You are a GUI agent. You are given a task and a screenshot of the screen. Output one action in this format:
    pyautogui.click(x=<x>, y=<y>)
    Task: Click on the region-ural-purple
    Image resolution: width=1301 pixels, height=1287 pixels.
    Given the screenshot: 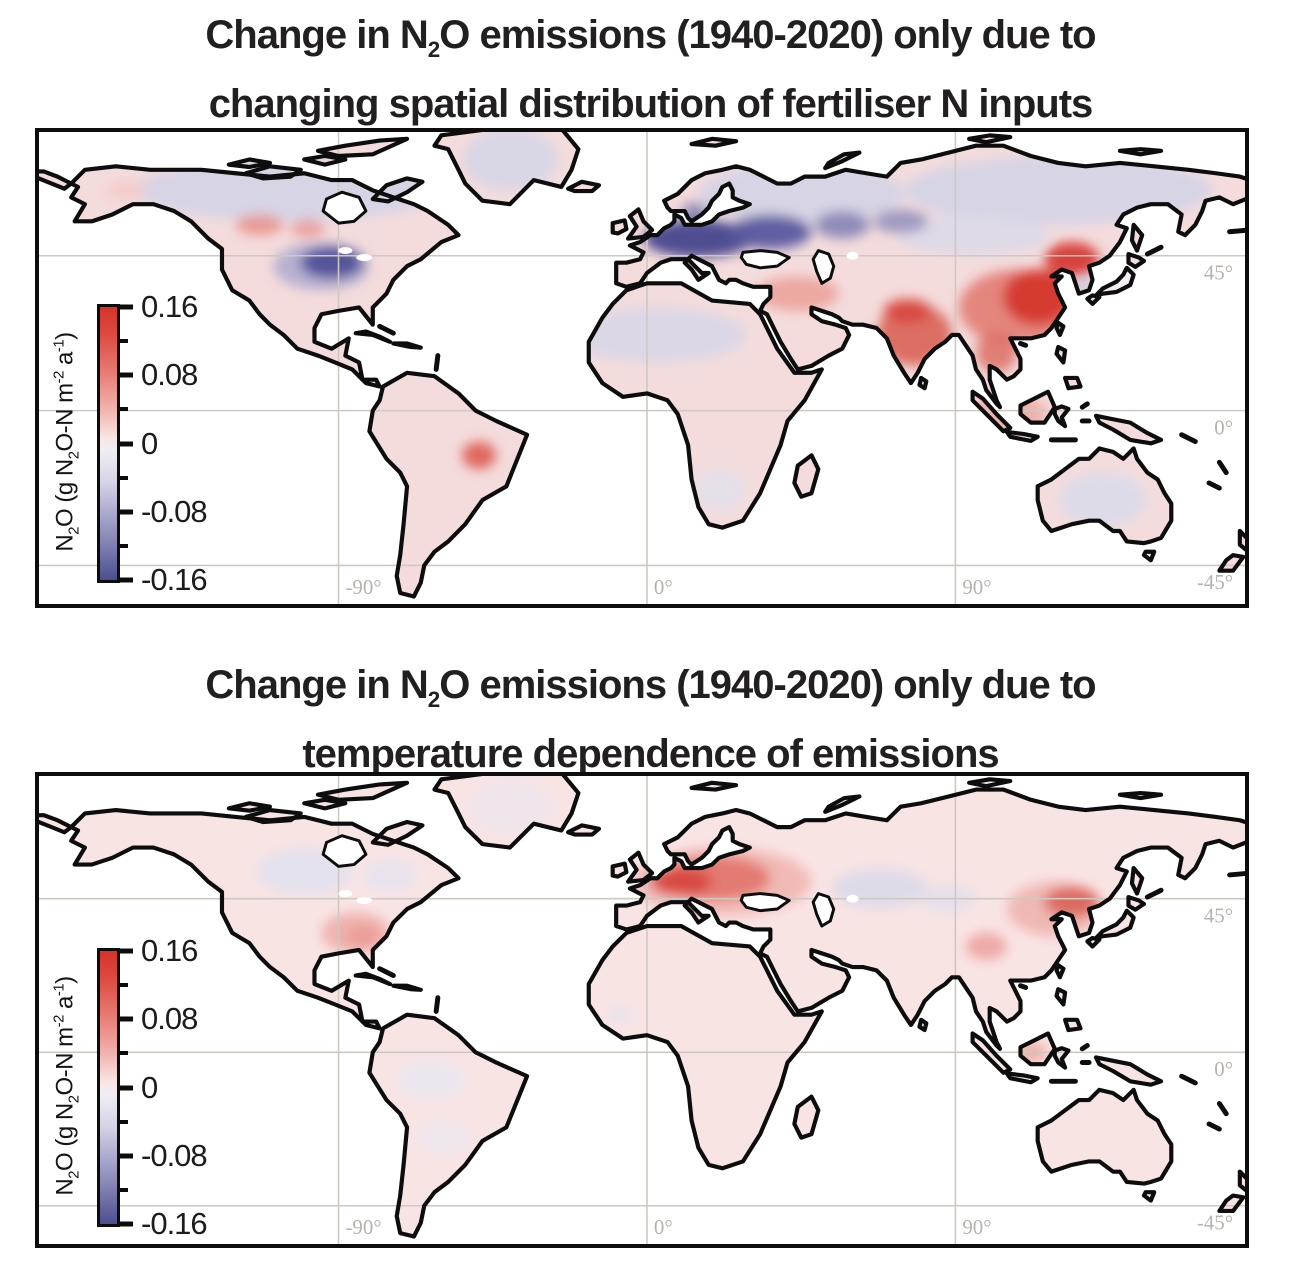 What is the action you would take?
    pyautogui.click(x=842, y=225)
    